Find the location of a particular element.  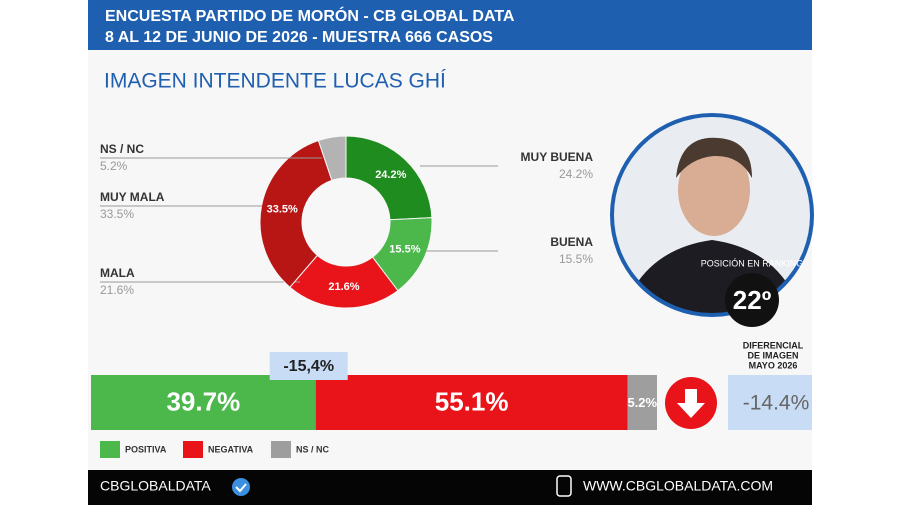

bar-label: 5.2% is located at coordinates (642, 402).